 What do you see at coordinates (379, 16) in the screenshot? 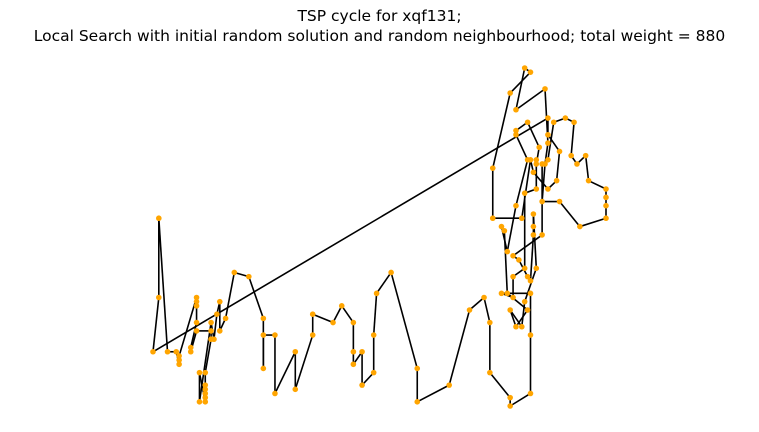
I see `chart-title-line-1: TSP cycle for xqf131;` at bounding box center [379, 16].